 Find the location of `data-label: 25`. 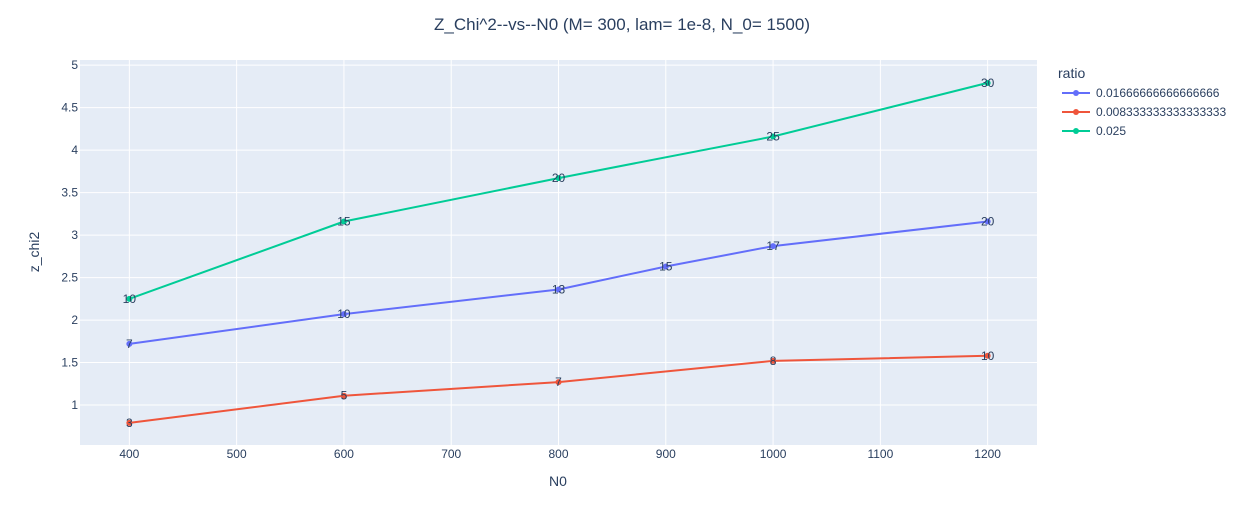

data-label: 25 is located at coordinates (773, 136).